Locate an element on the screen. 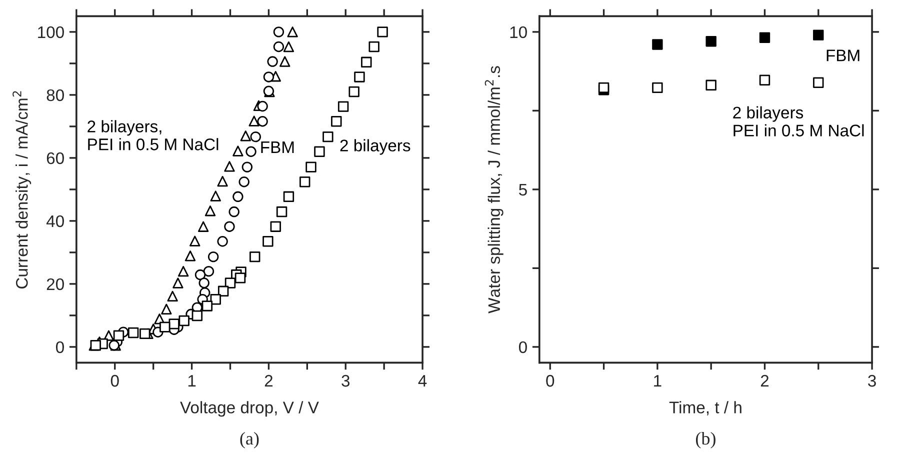  y-axis-title: Water splitting flux, J / mmol/m$^{2}$.s is located at coordinates (494, 190).